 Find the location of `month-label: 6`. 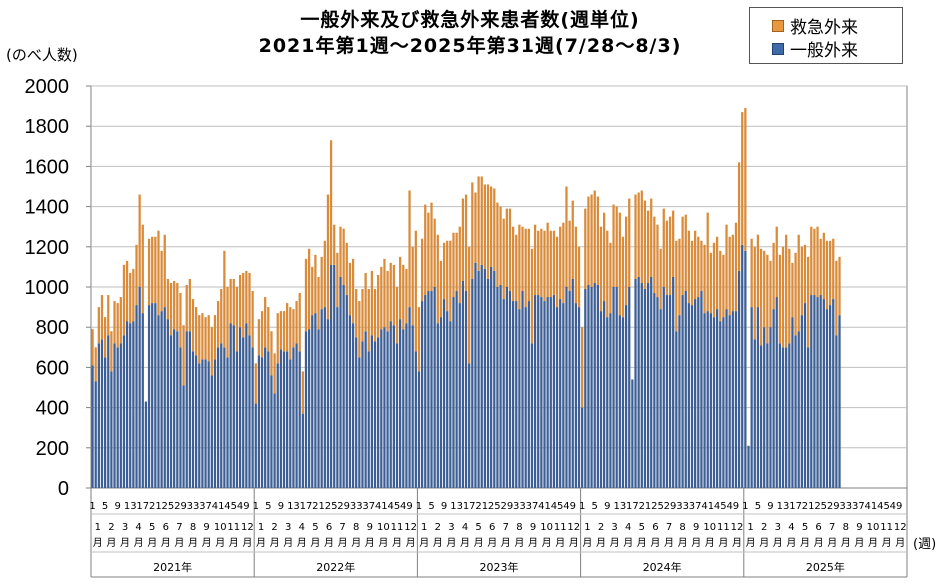

month-label: 6 is located at coordinates (166, 527).